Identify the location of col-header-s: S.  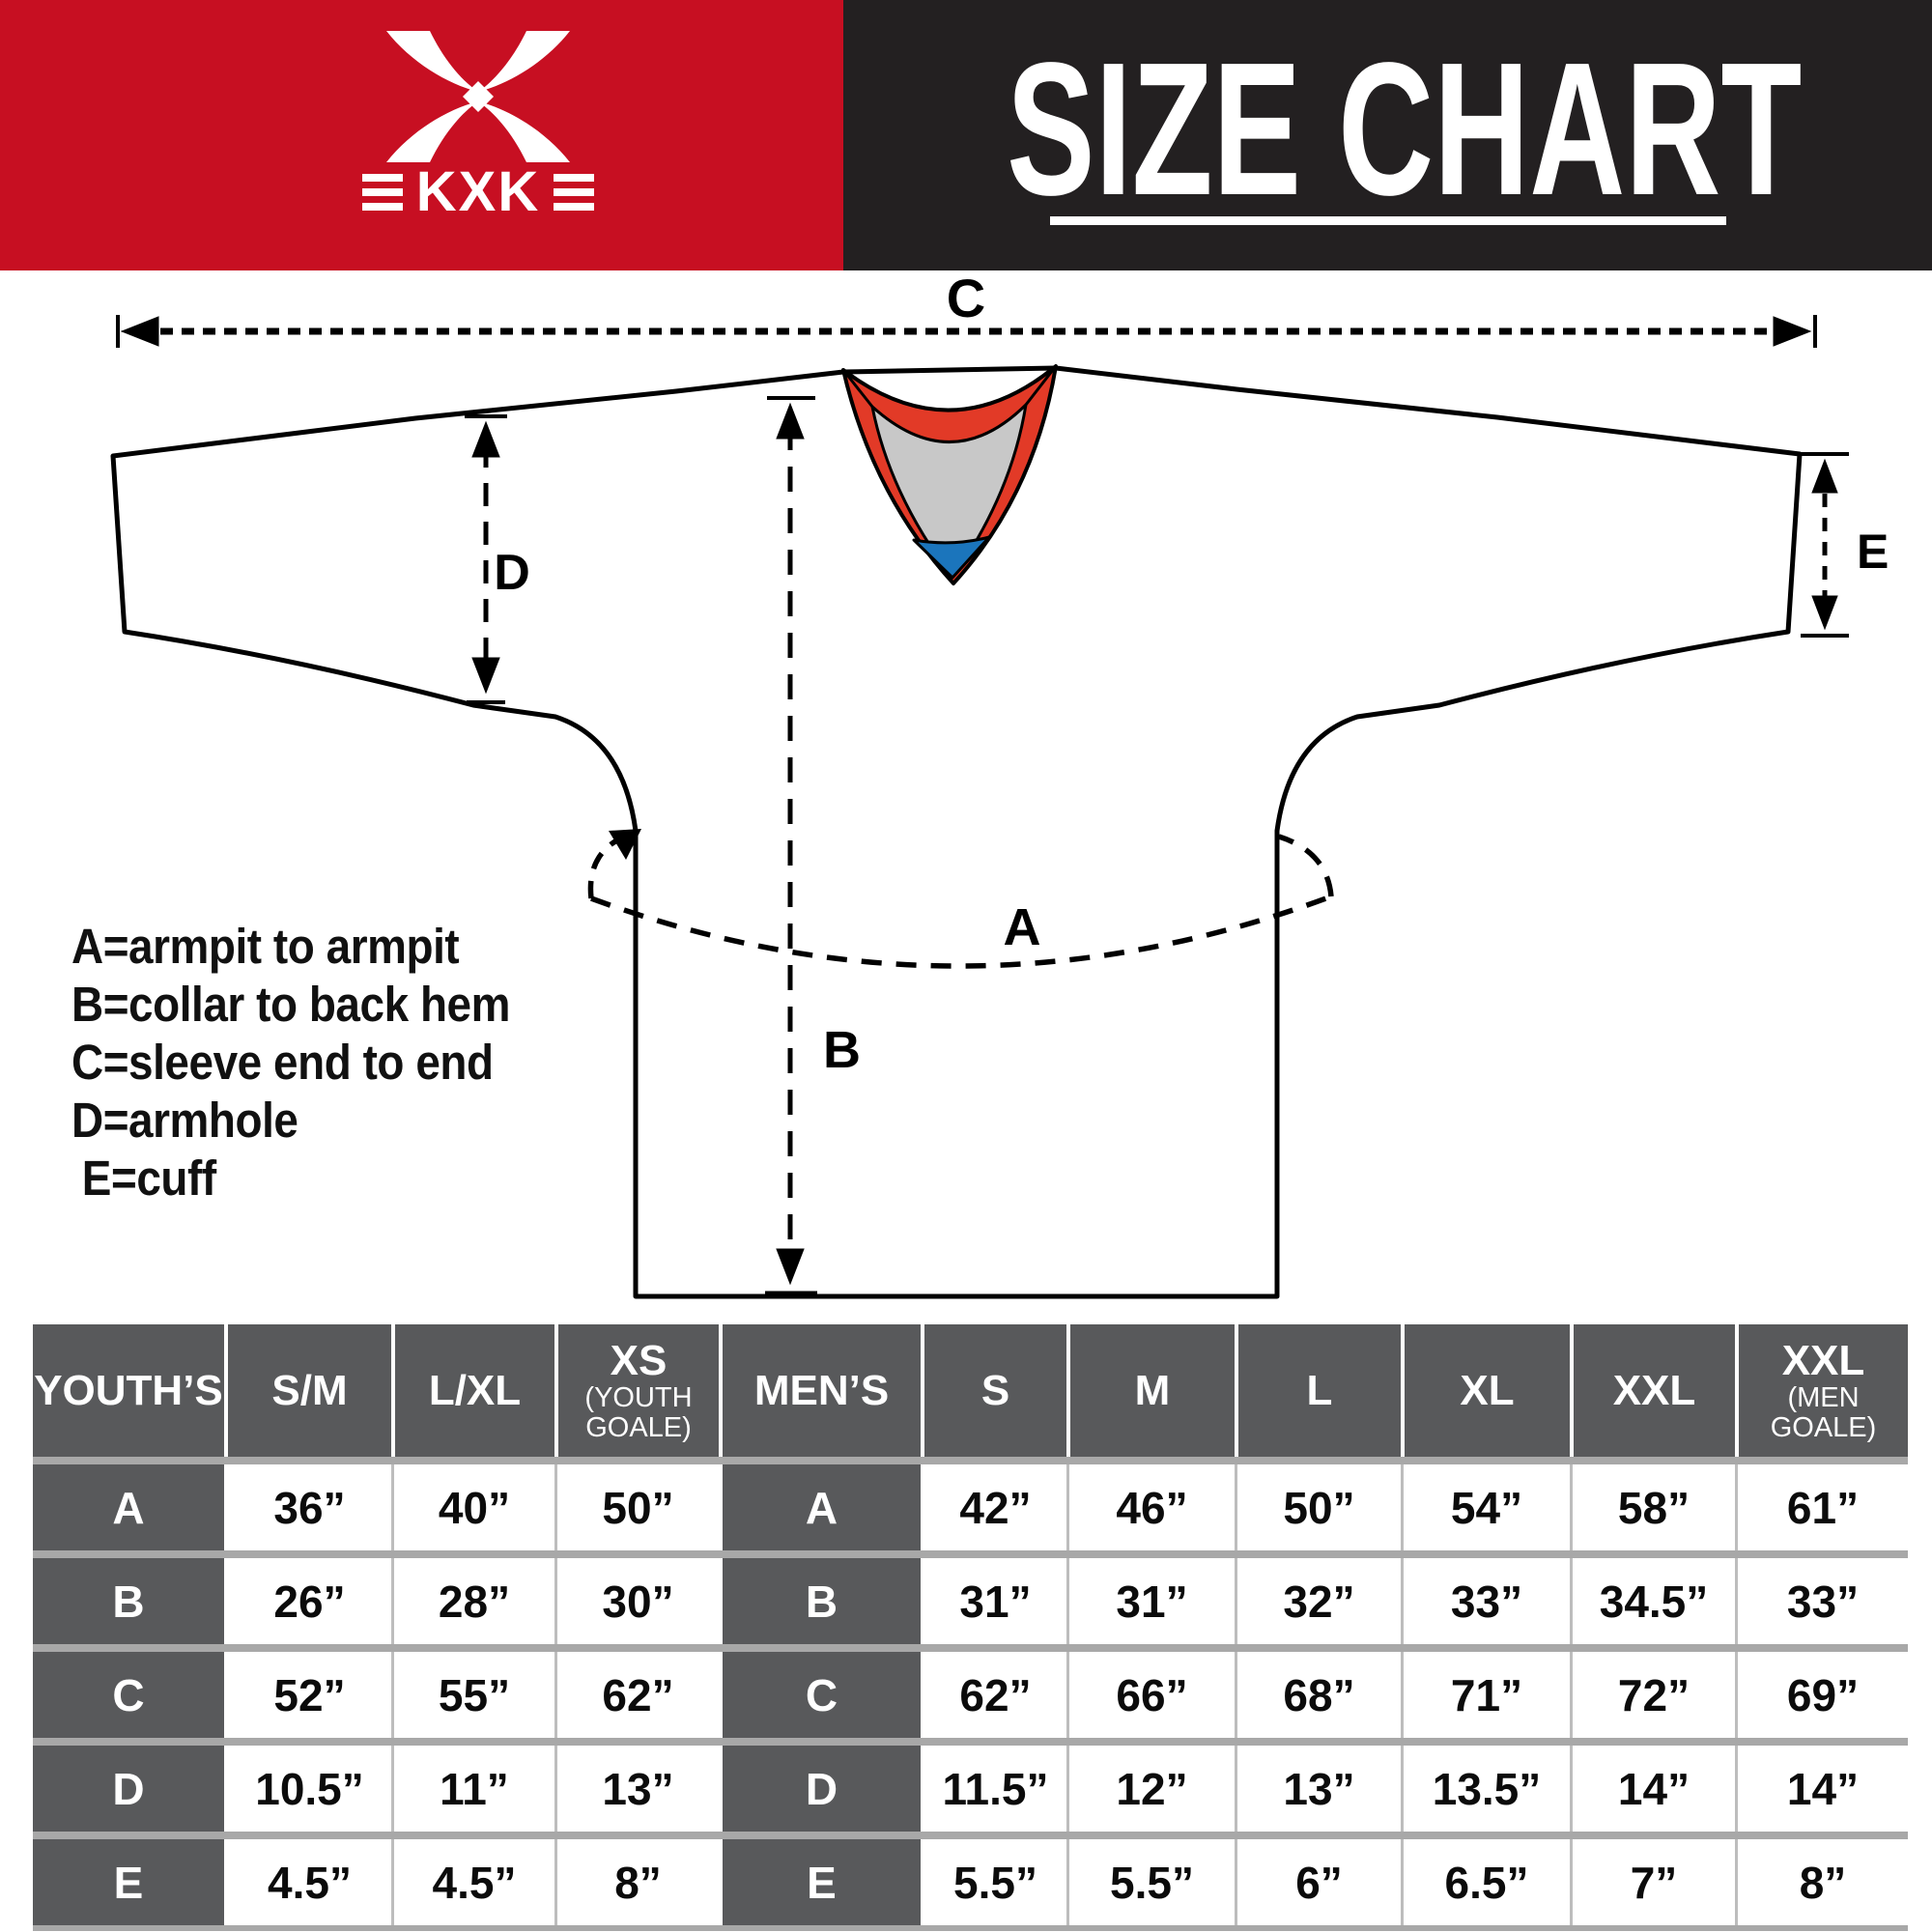
(993, 1390).